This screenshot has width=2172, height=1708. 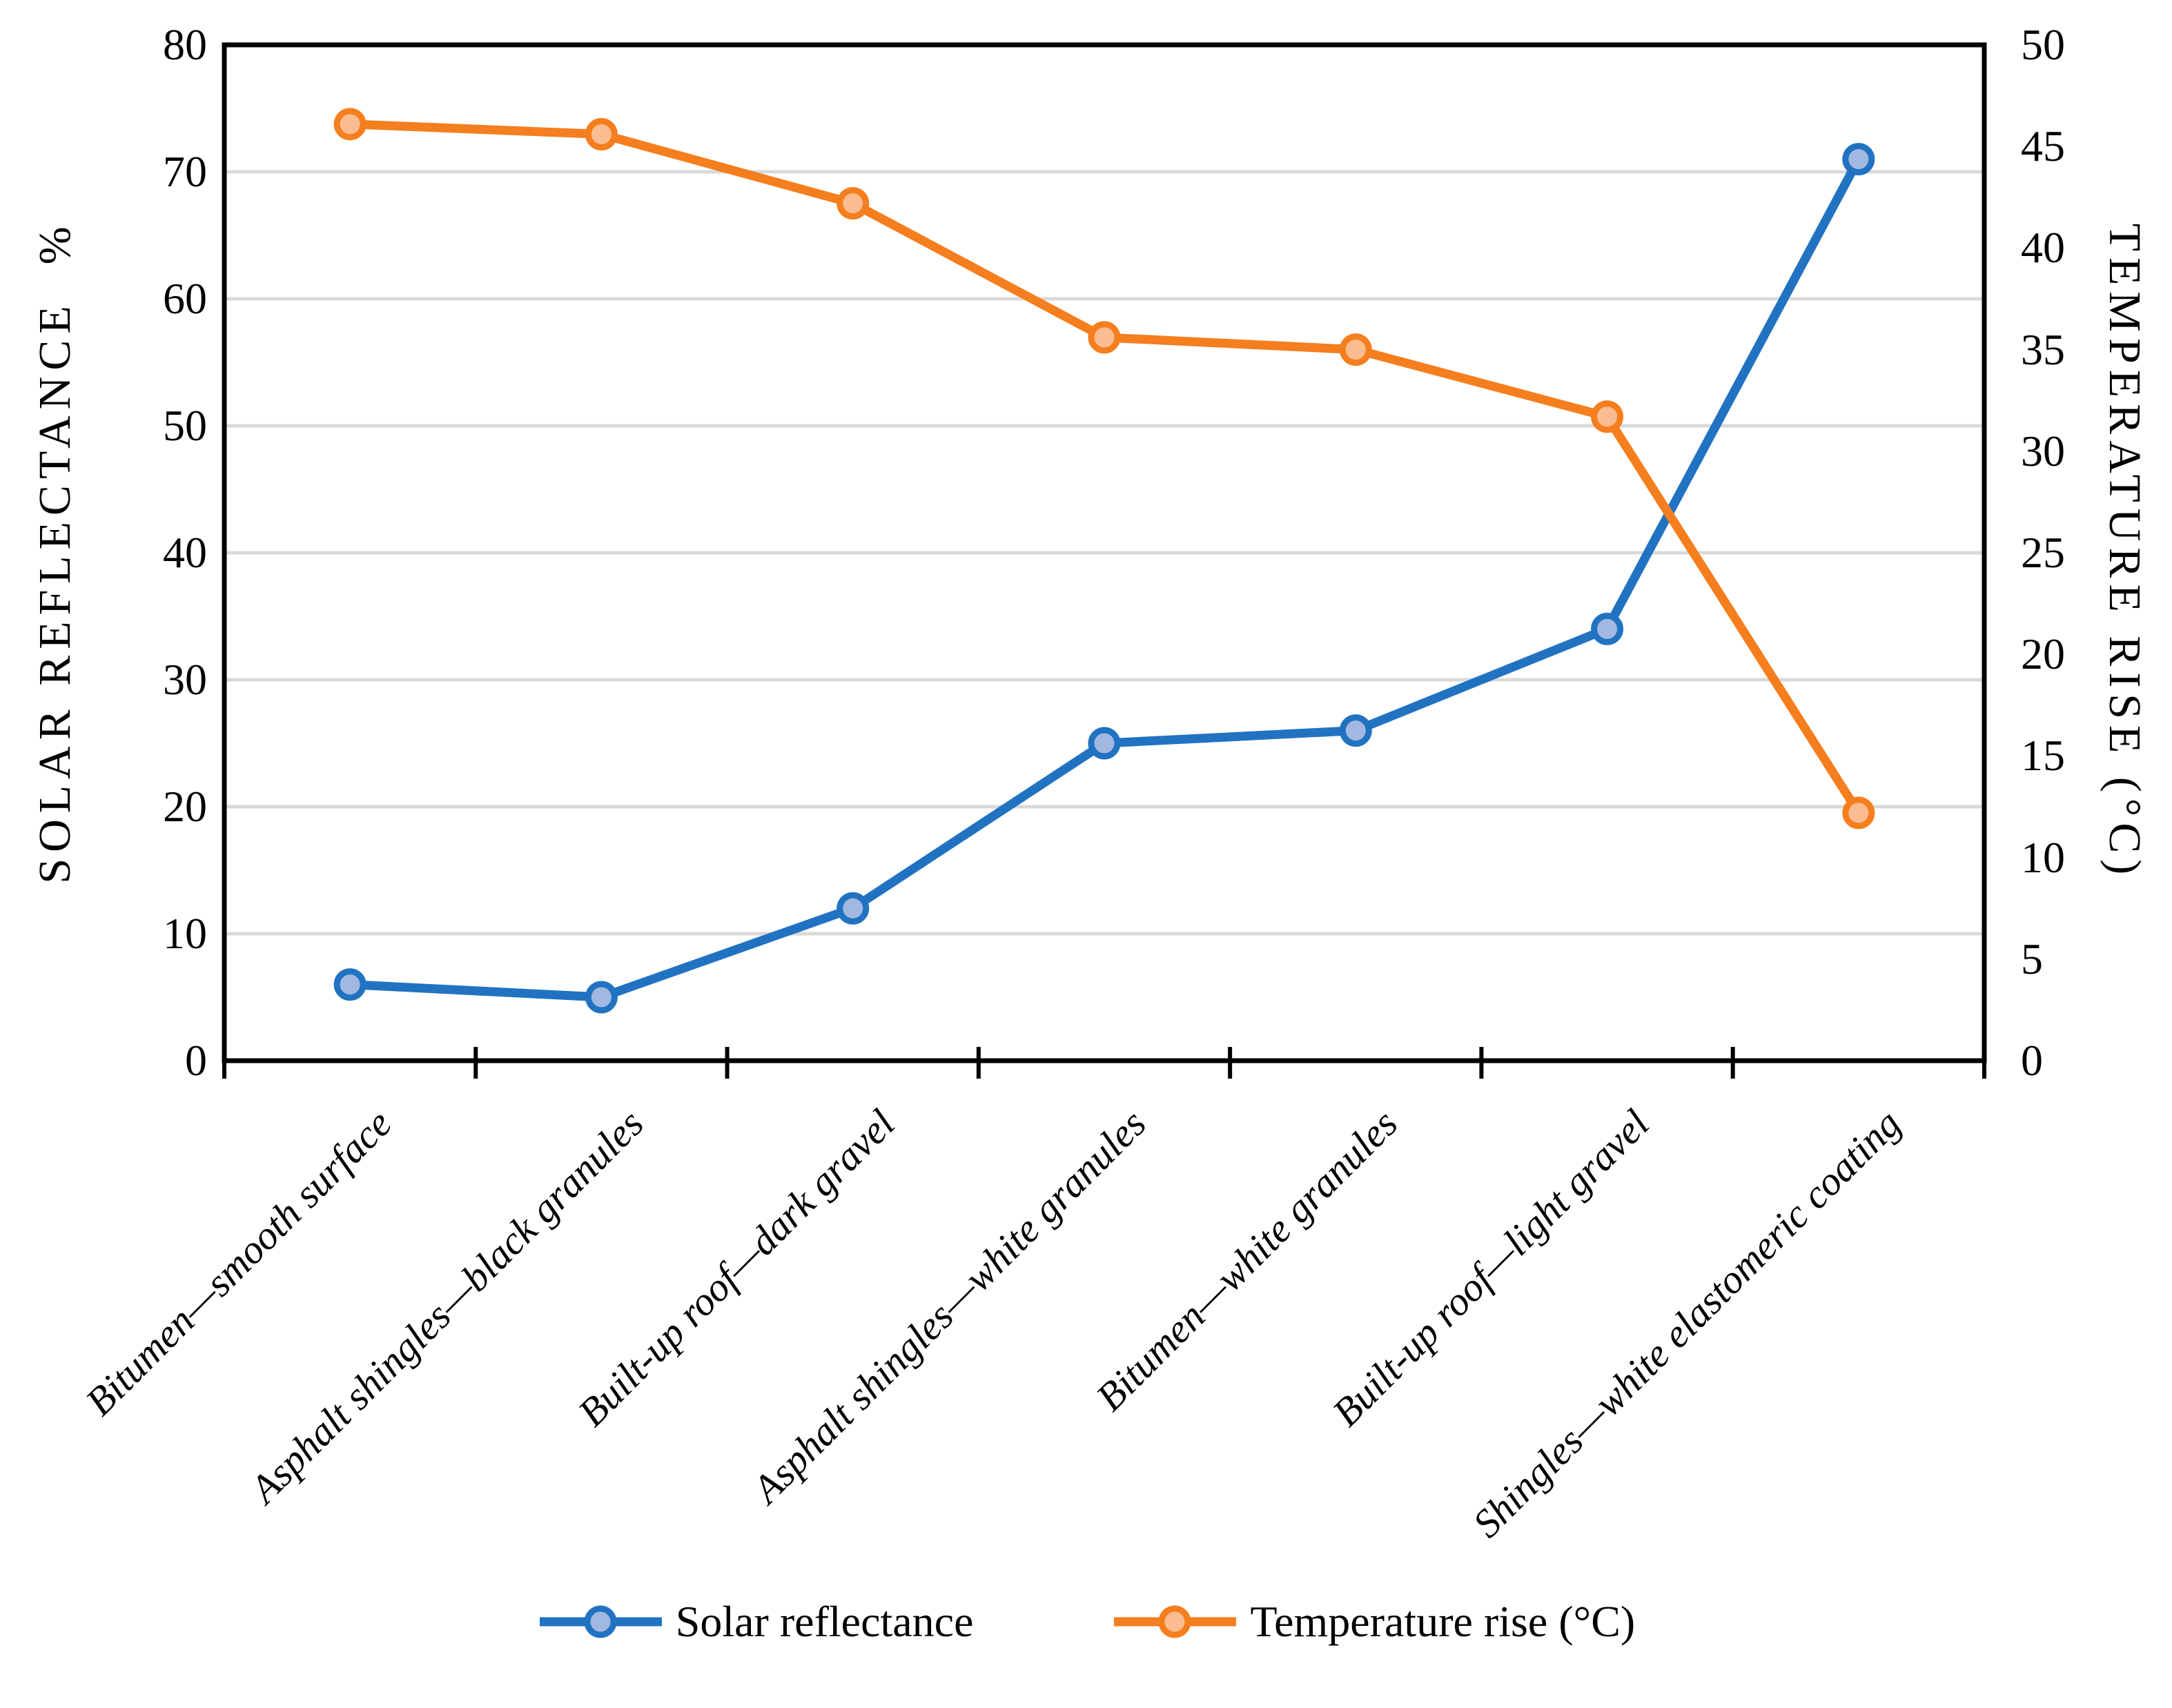 What do you see at coordinates (185, 679) in the screenshot?
I see `left-axis-tick-label: 30` at bounding box center [185, 679].